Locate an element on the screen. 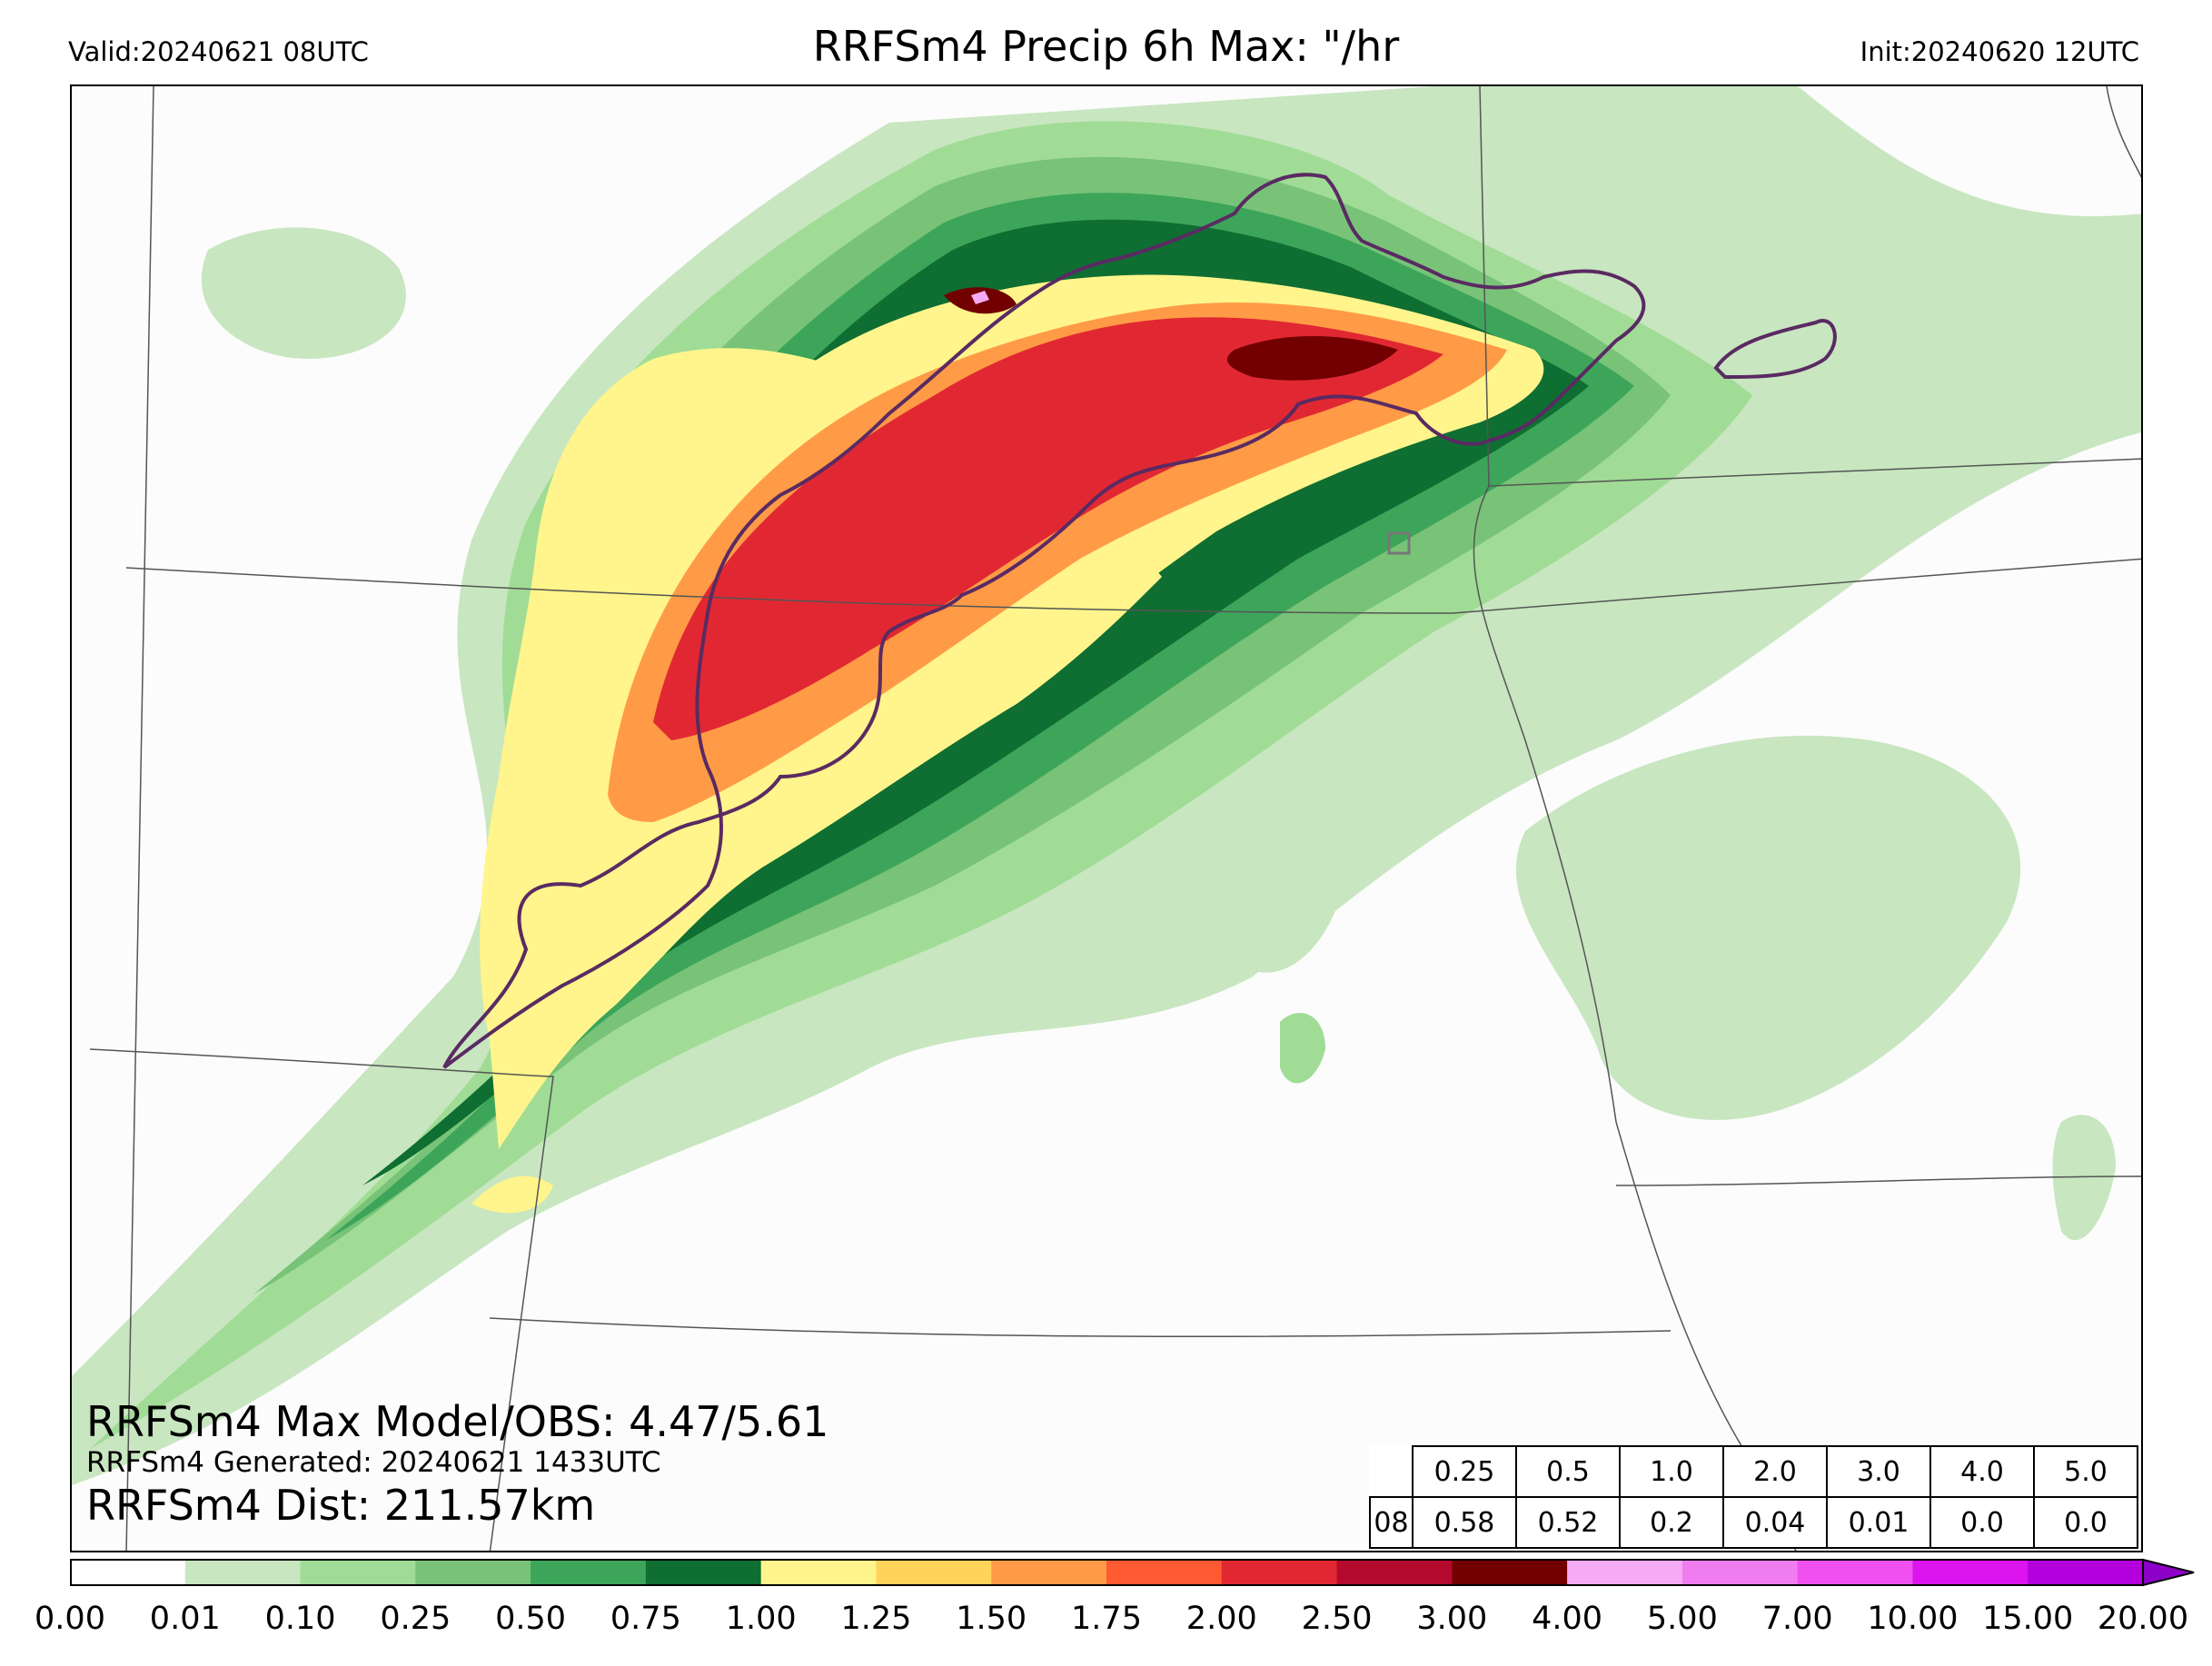 This screenshot has height=1666, width=2212. colorbar-tick-label: 1.25 is located at coordinates (876, 1619).